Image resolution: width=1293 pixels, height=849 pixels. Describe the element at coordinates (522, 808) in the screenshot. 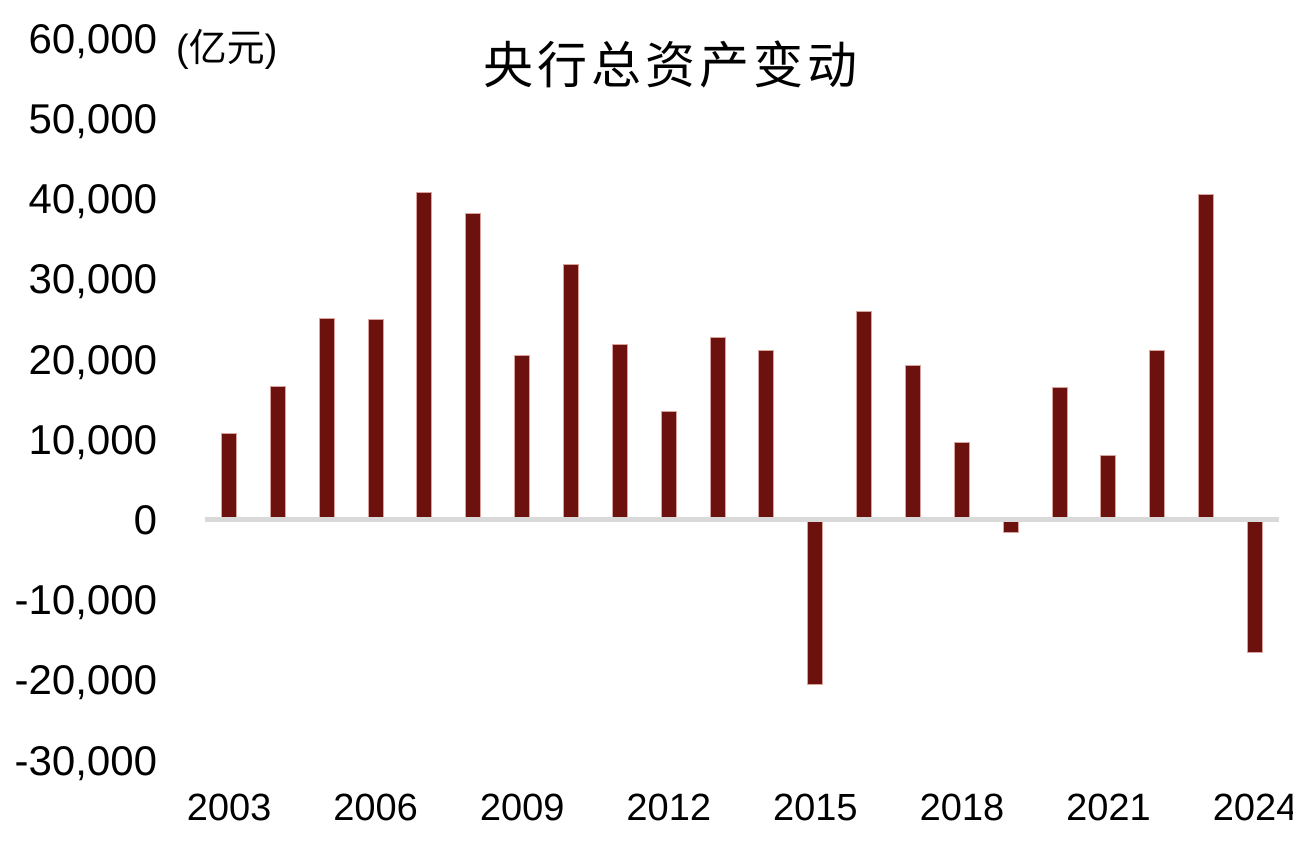

I see `x-tick-label: 2009` at that location.